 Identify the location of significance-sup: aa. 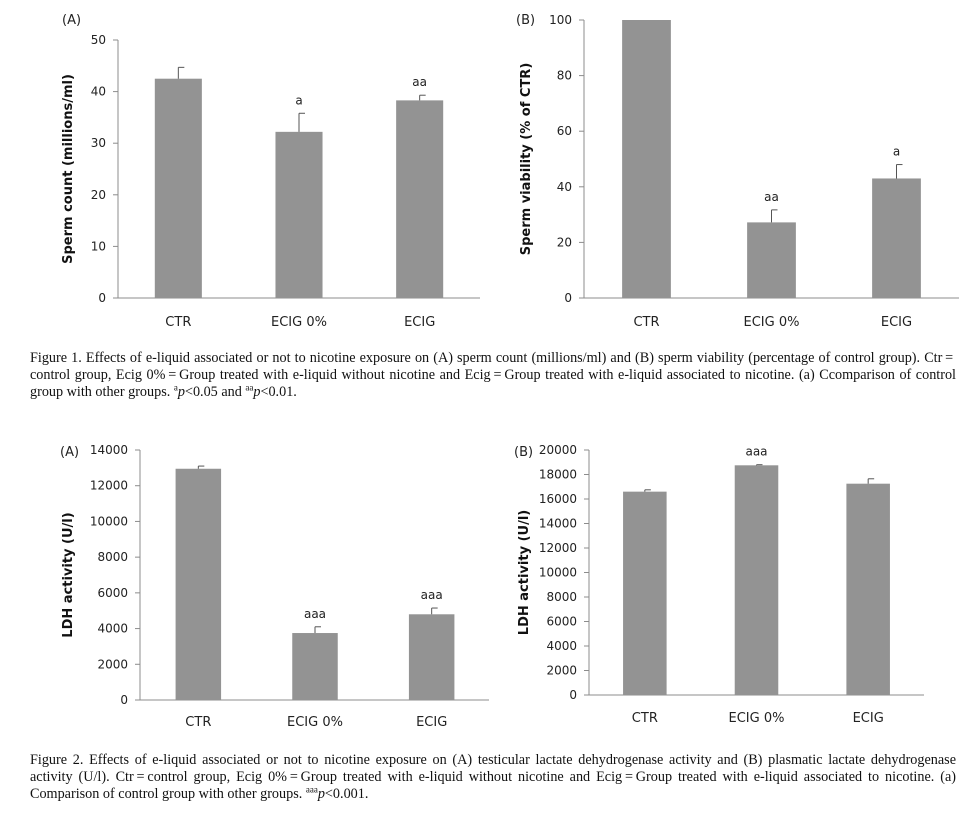
(249, 387).